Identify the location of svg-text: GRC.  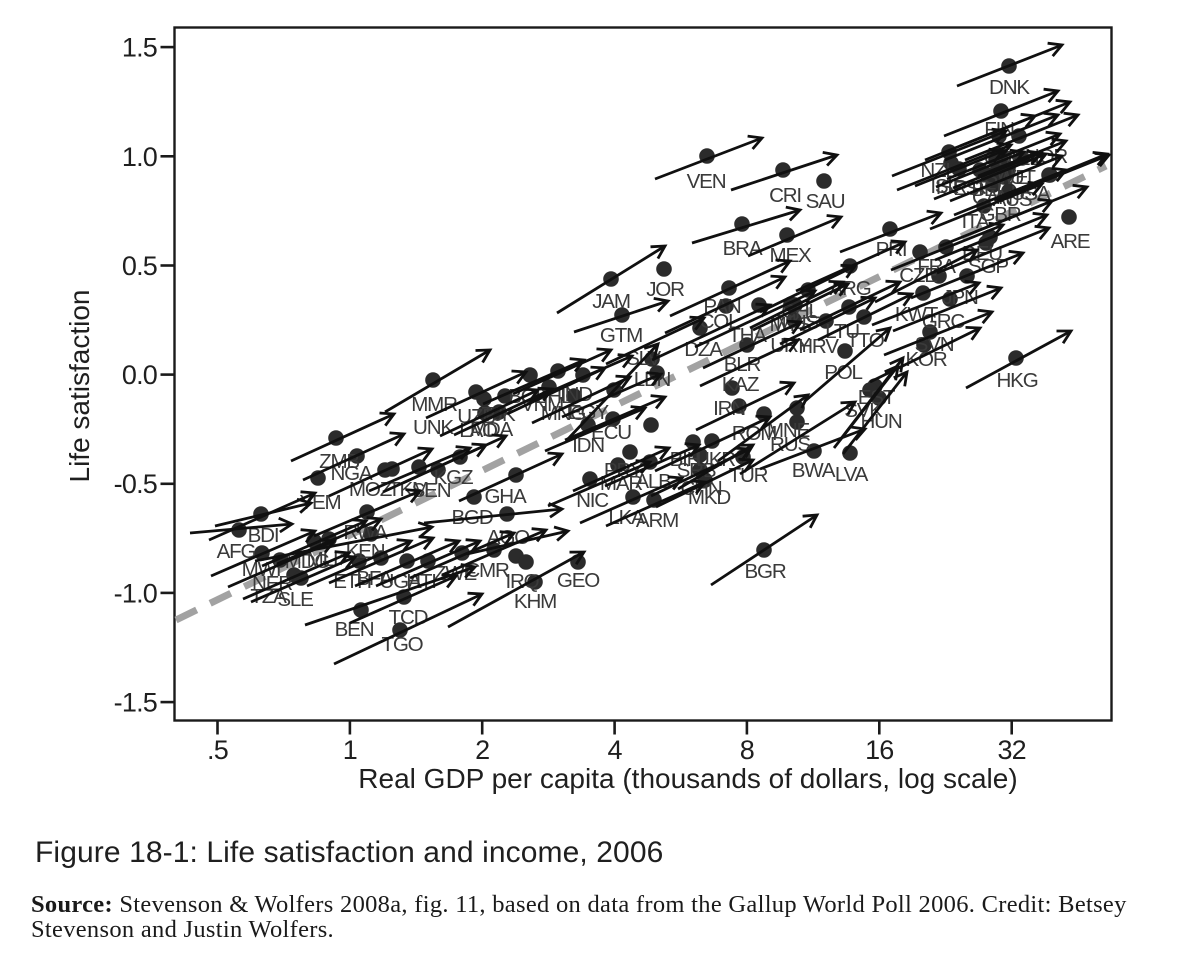
(943, 321).